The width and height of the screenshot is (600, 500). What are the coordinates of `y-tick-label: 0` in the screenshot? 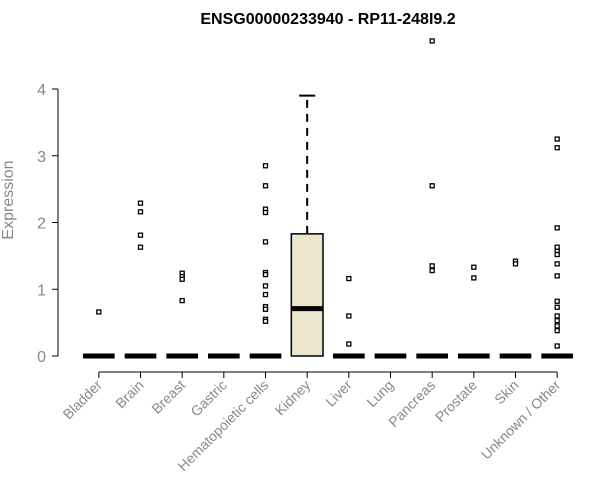 It's located at (41, 357).